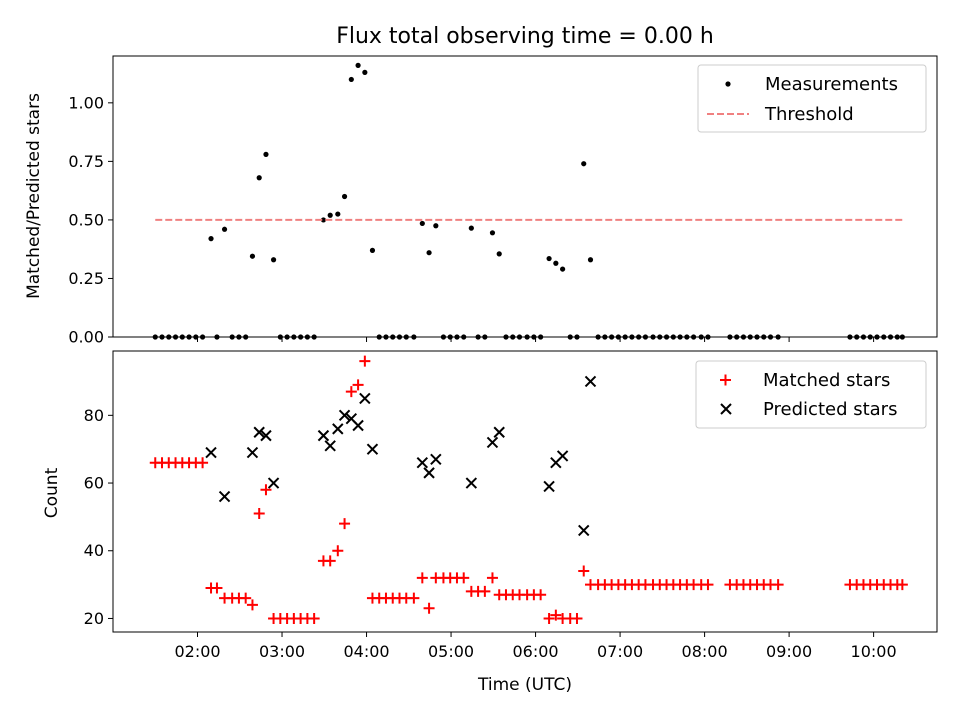 Image resolution: width=960 pixels, height=720 pixels. Describe the element at coordinates (826, 380) in the screenshot. I see `legend-matched-label: Matched stars` at that location.